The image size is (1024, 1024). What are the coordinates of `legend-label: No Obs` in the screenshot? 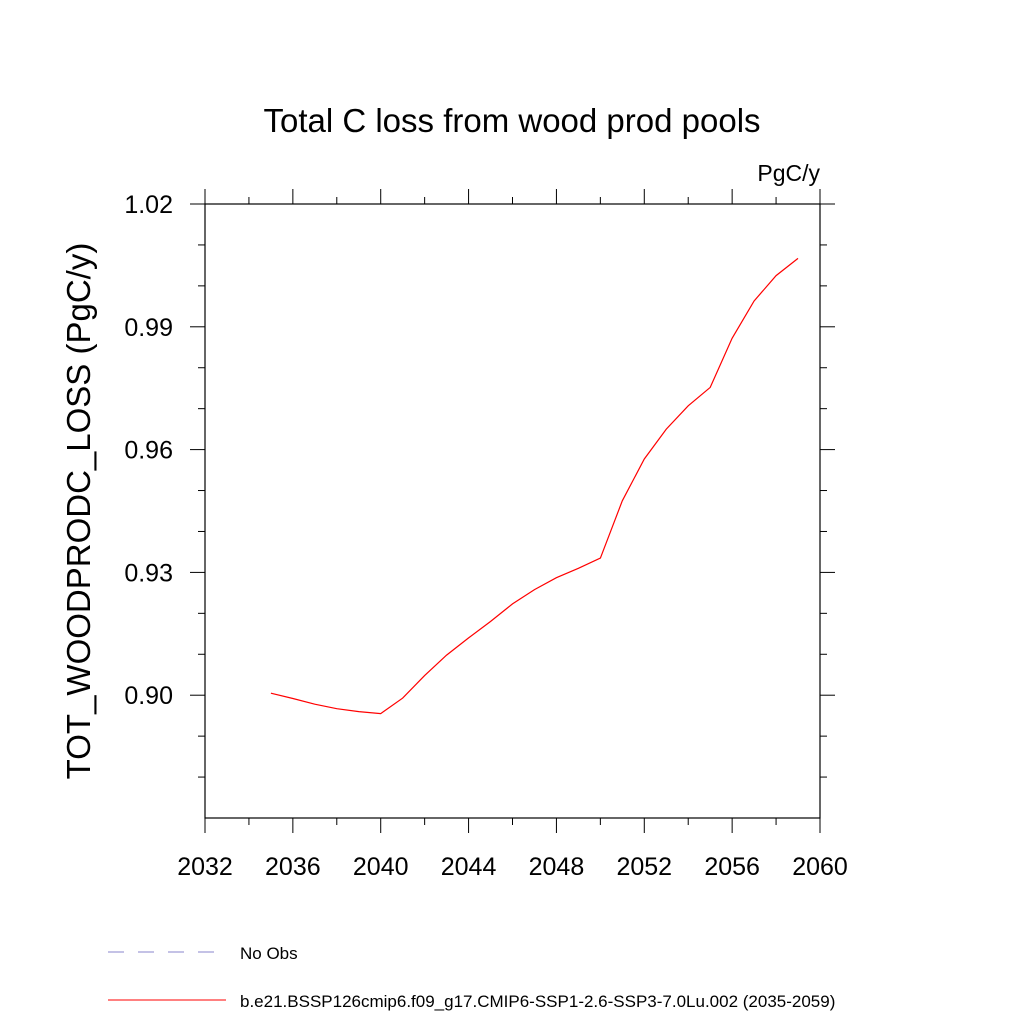 It's located at (269, 953).